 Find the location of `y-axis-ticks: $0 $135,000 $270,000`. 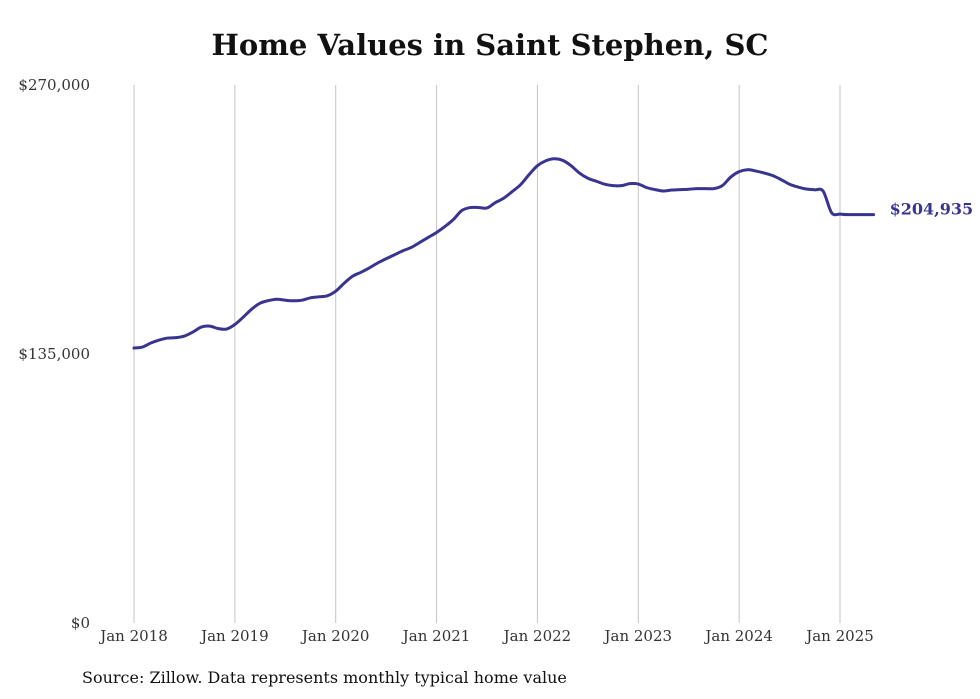

y-axis-ticks: $0 $135,000 $270,000 is located at coordinates (54, 354).